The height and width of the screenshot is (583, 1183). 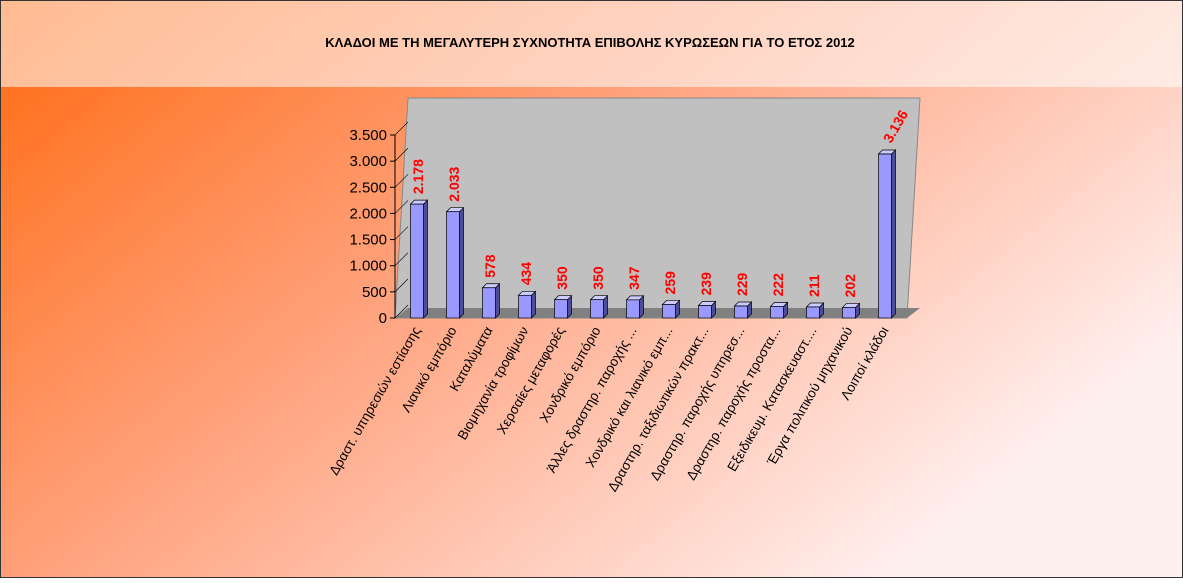 I want to click on y-tick-label: 2.500, so click(x=368, y=187).